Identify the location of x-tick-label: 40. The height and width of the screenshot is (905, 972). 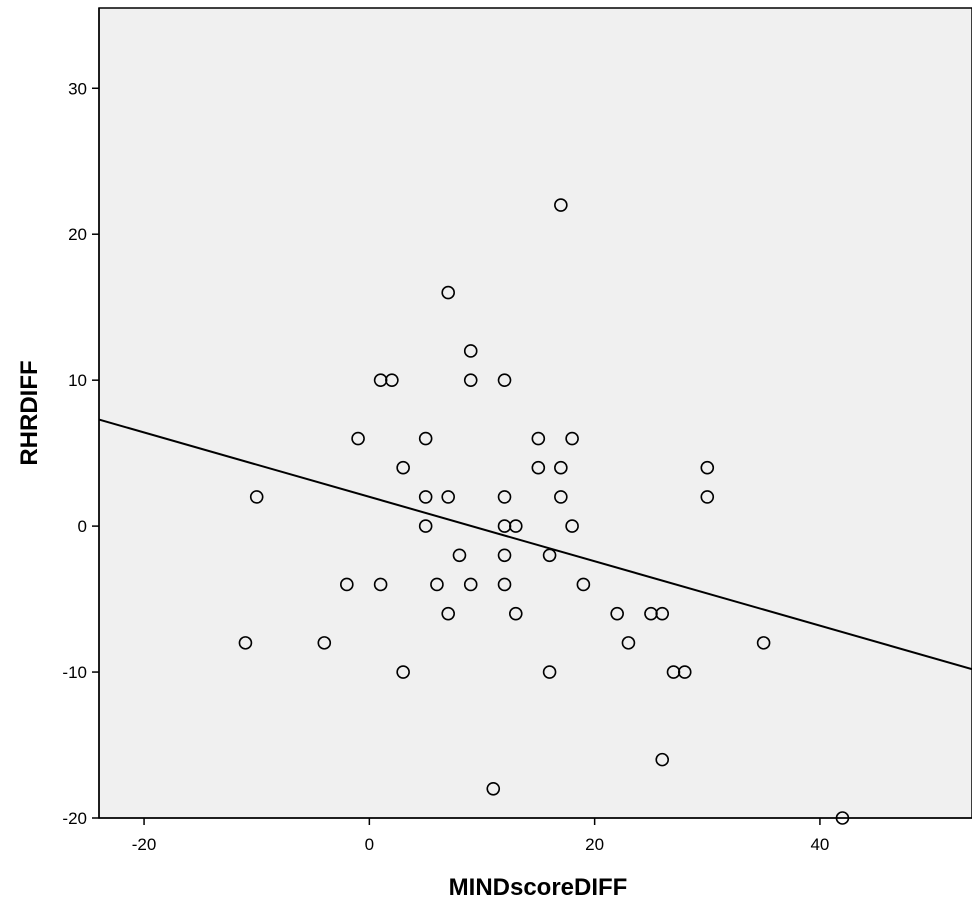
(819, 844).